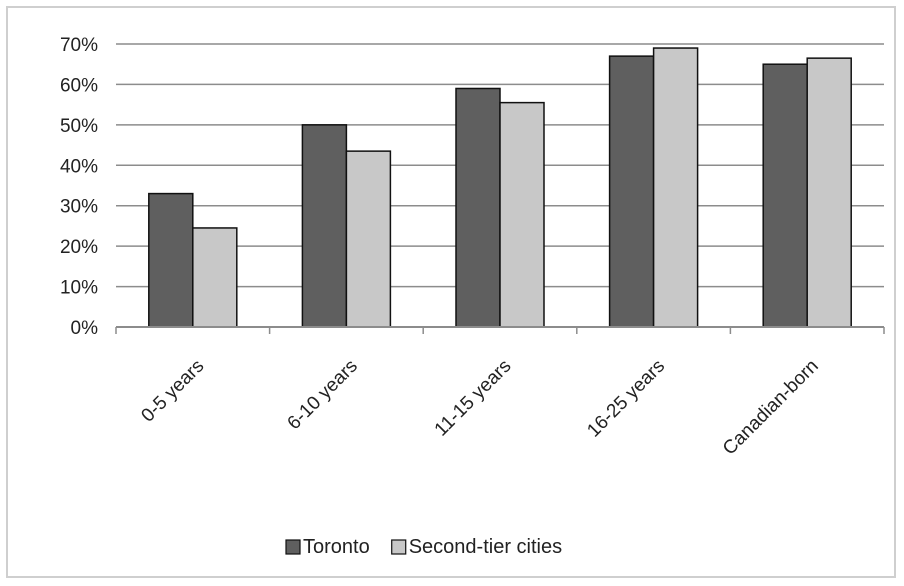 This screenshot has height=586, width=904. Describe the element at coordinates (626, 399) in the screenshot. I see `x-category-label: 16-25 years` at that location.